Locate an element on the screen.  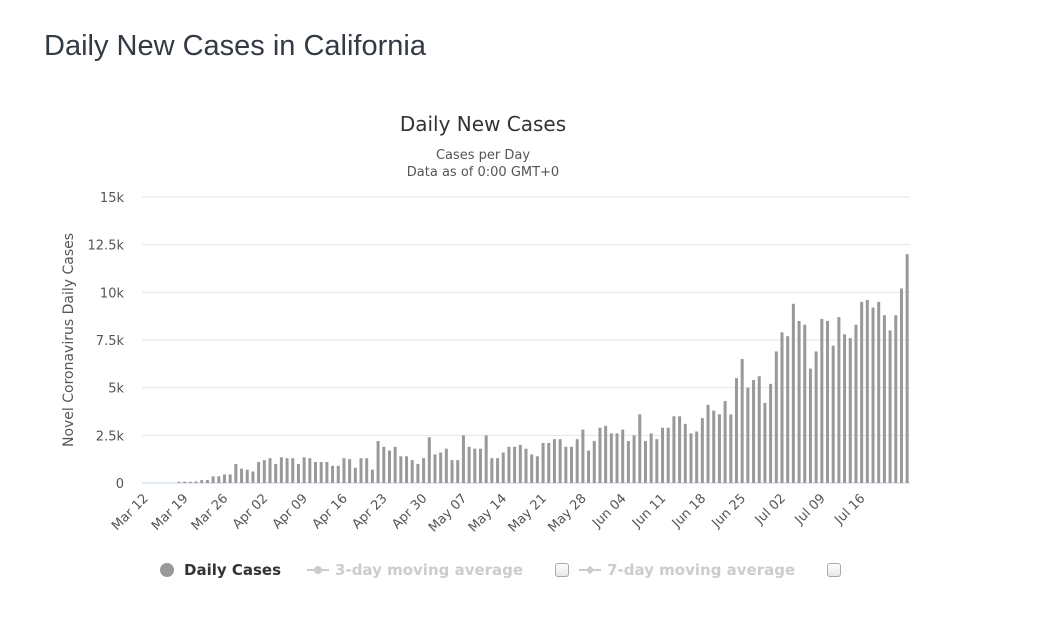
checkbox-3day-average is located at coordinates (562, 570).